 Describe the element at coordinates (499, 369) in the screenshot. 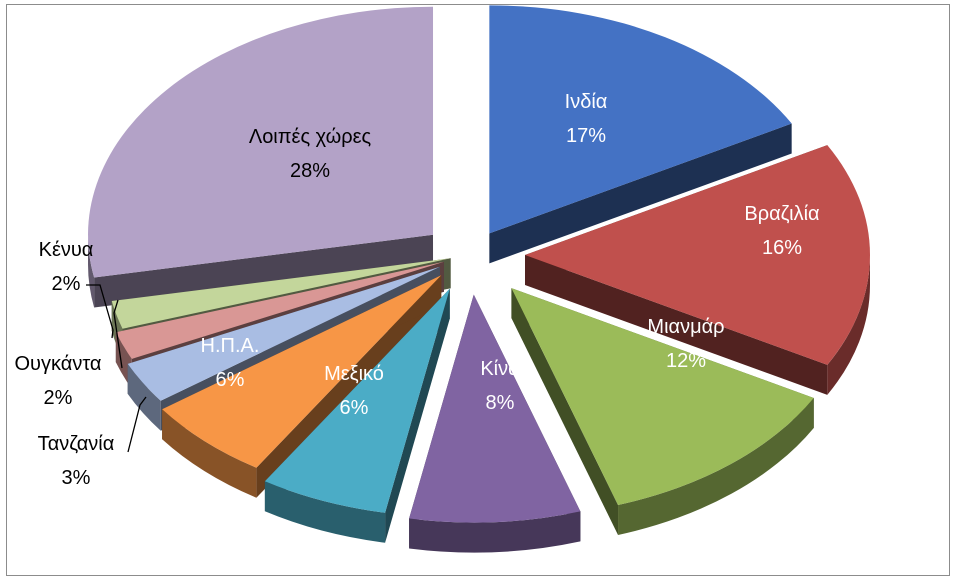

I see `slice-label: Κίνα` at that location.